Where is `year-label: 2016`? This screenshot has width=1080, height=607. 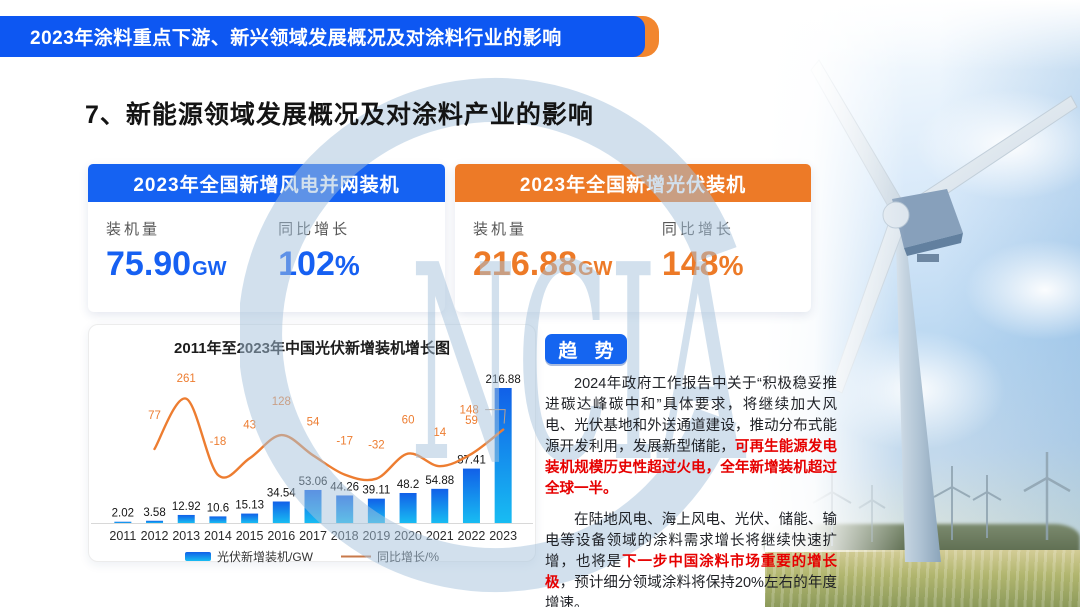 year-label: 2016 is located at coordinates (281, 536).